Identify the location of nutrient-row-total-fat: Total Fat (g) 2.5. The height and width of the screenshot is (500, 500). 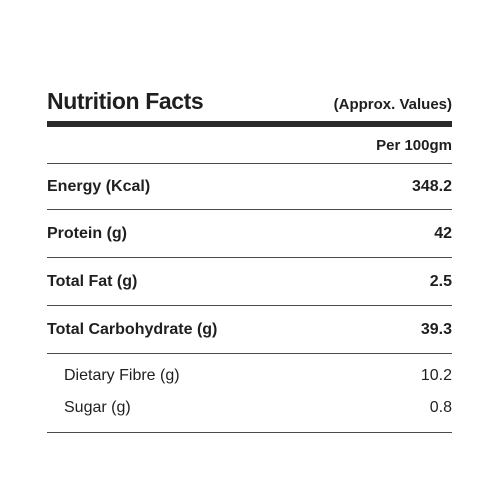
(249, 281).